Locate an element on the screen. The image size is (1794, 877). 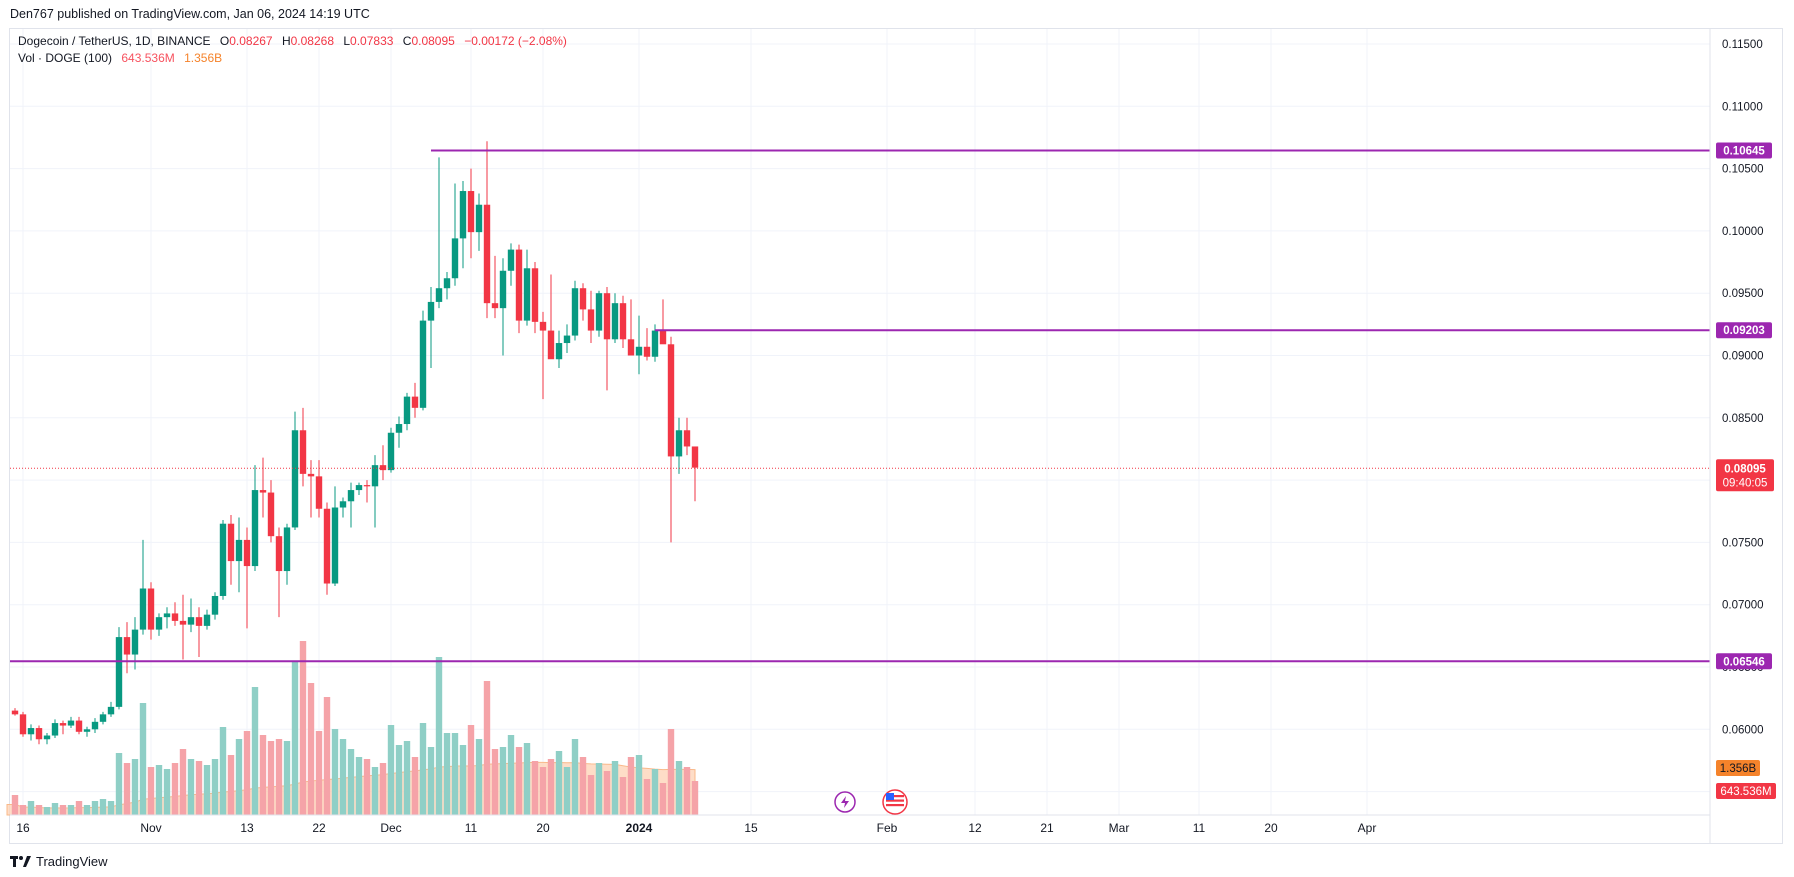
x-tick-label: 16 is located at coordinates (23, 828).